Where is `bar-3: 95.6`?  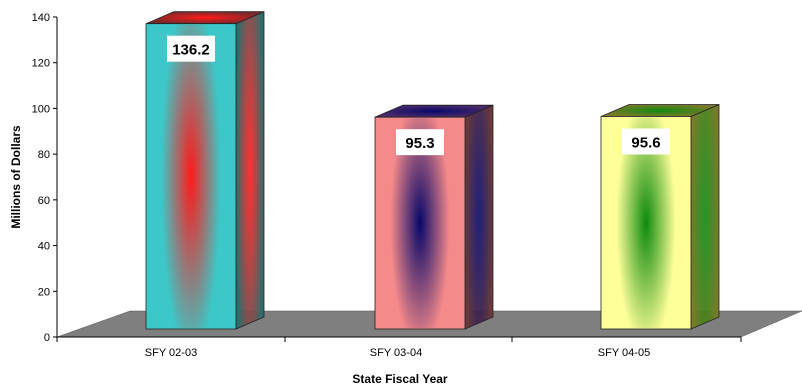 bar-3: 95.6 is located at coordinates (660, 216).